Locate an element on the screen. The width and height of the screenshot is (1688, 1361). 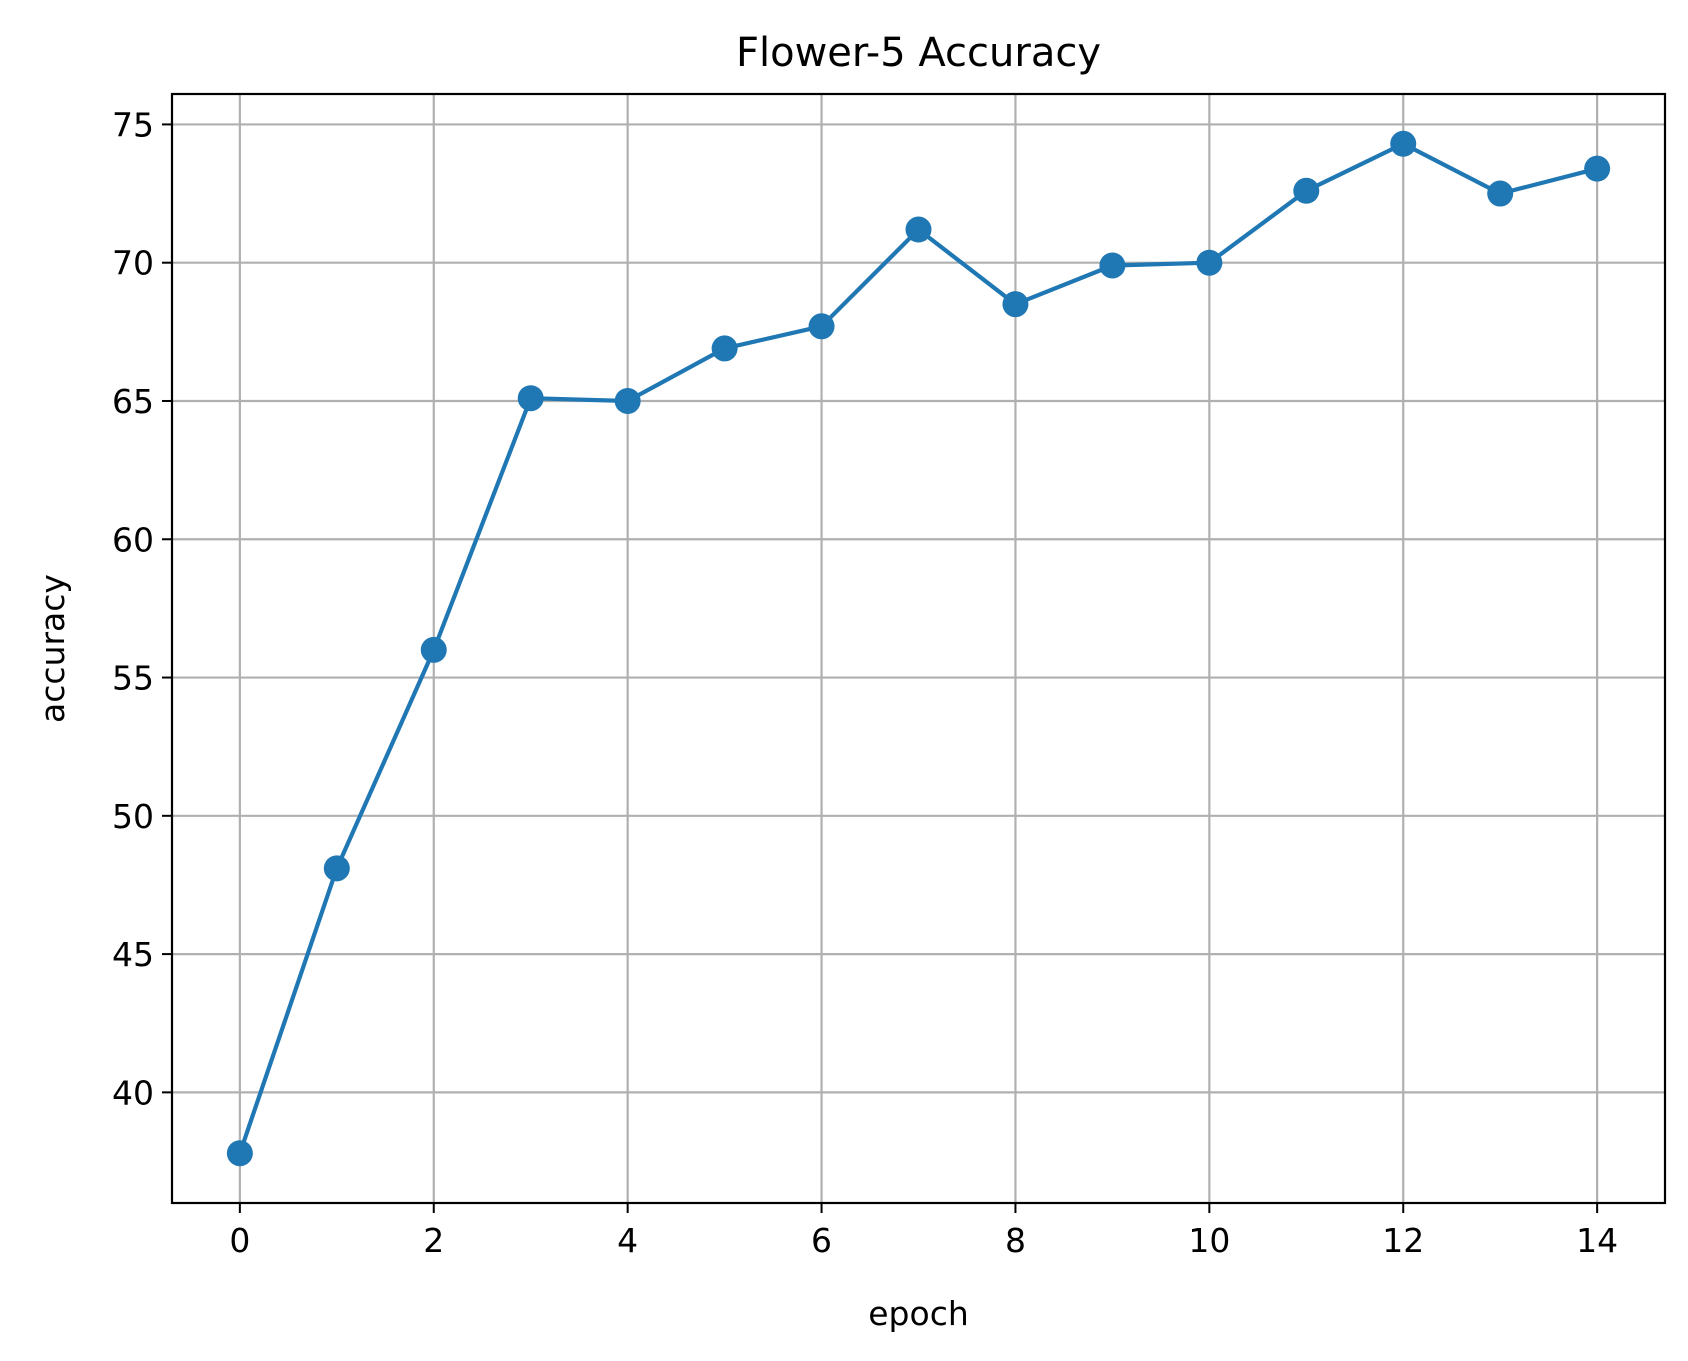
y-tick-label: 70 is located at coordinates (133, 263).